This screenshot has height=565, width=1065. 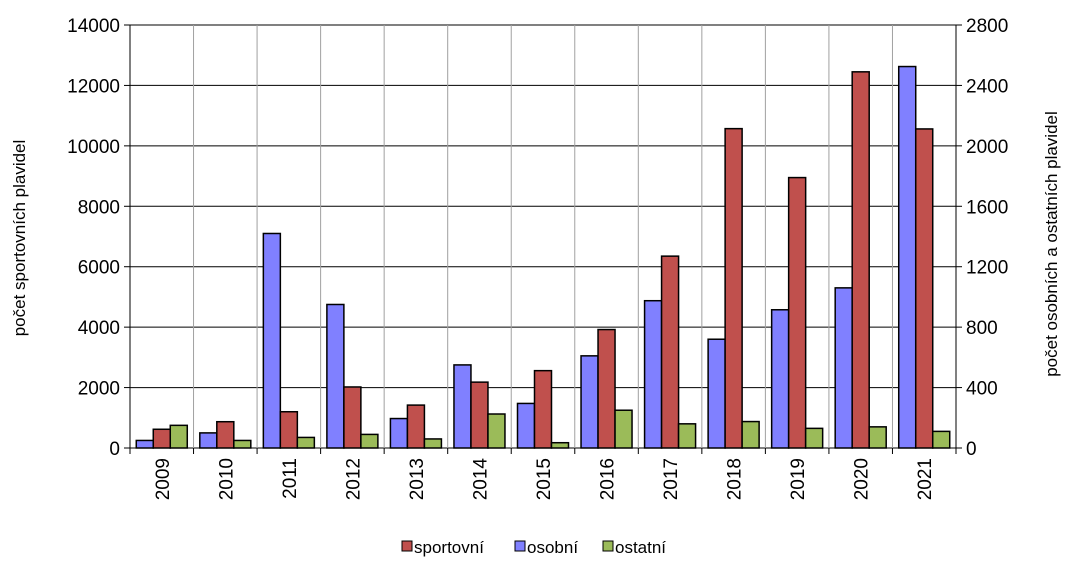 I want to click on legend: sportovní osobní ostatní, so click(x=533, y=547).